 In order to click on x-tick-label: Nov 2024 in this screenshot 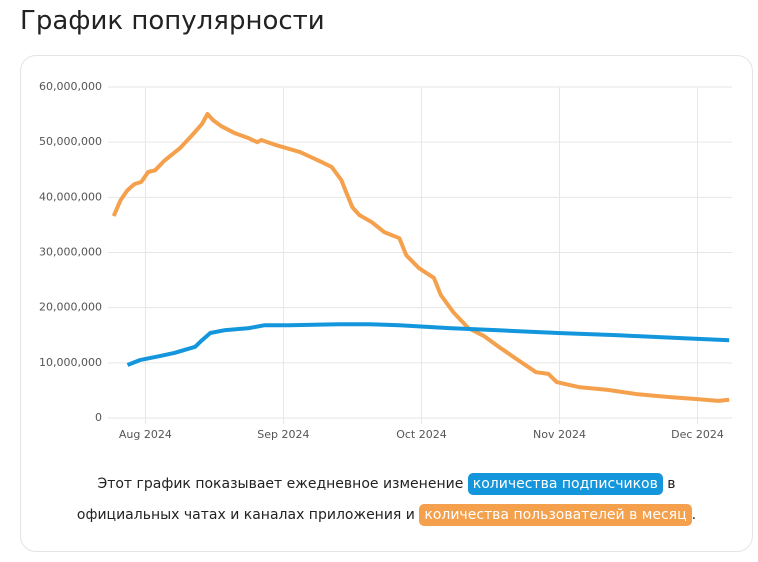, I will do `click(559, 434)`.